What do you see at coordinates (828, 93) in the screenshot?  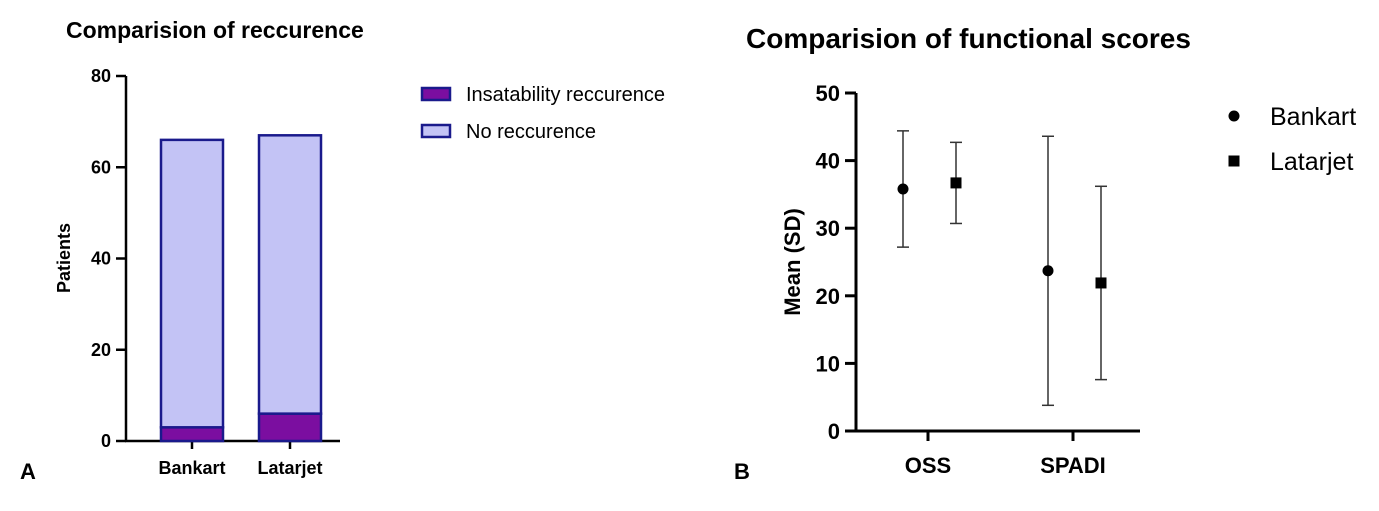 I see `chart-b-y-tick-label: 50` at bounding box center [828, 93].